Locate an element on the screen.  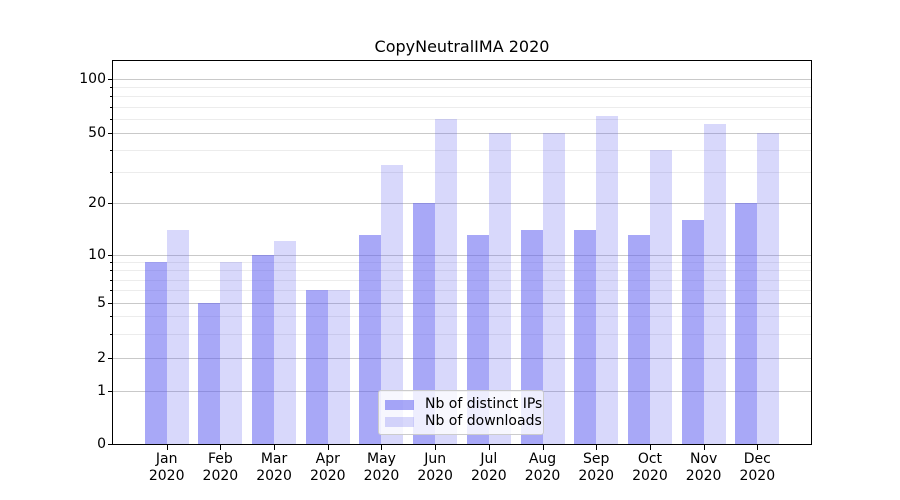
x-tick-label-aug: Aug 2020 is located at coordinates (542, 467).